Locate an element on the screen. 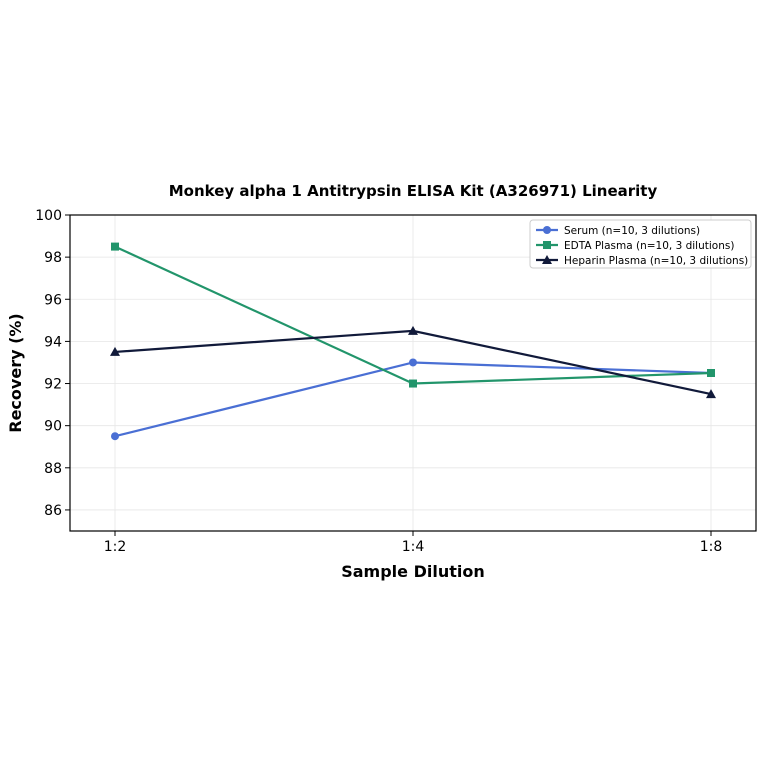  legend-item: Heparin Plasma (n=10, 3 dilutions) is located at coordinates (642, 261).